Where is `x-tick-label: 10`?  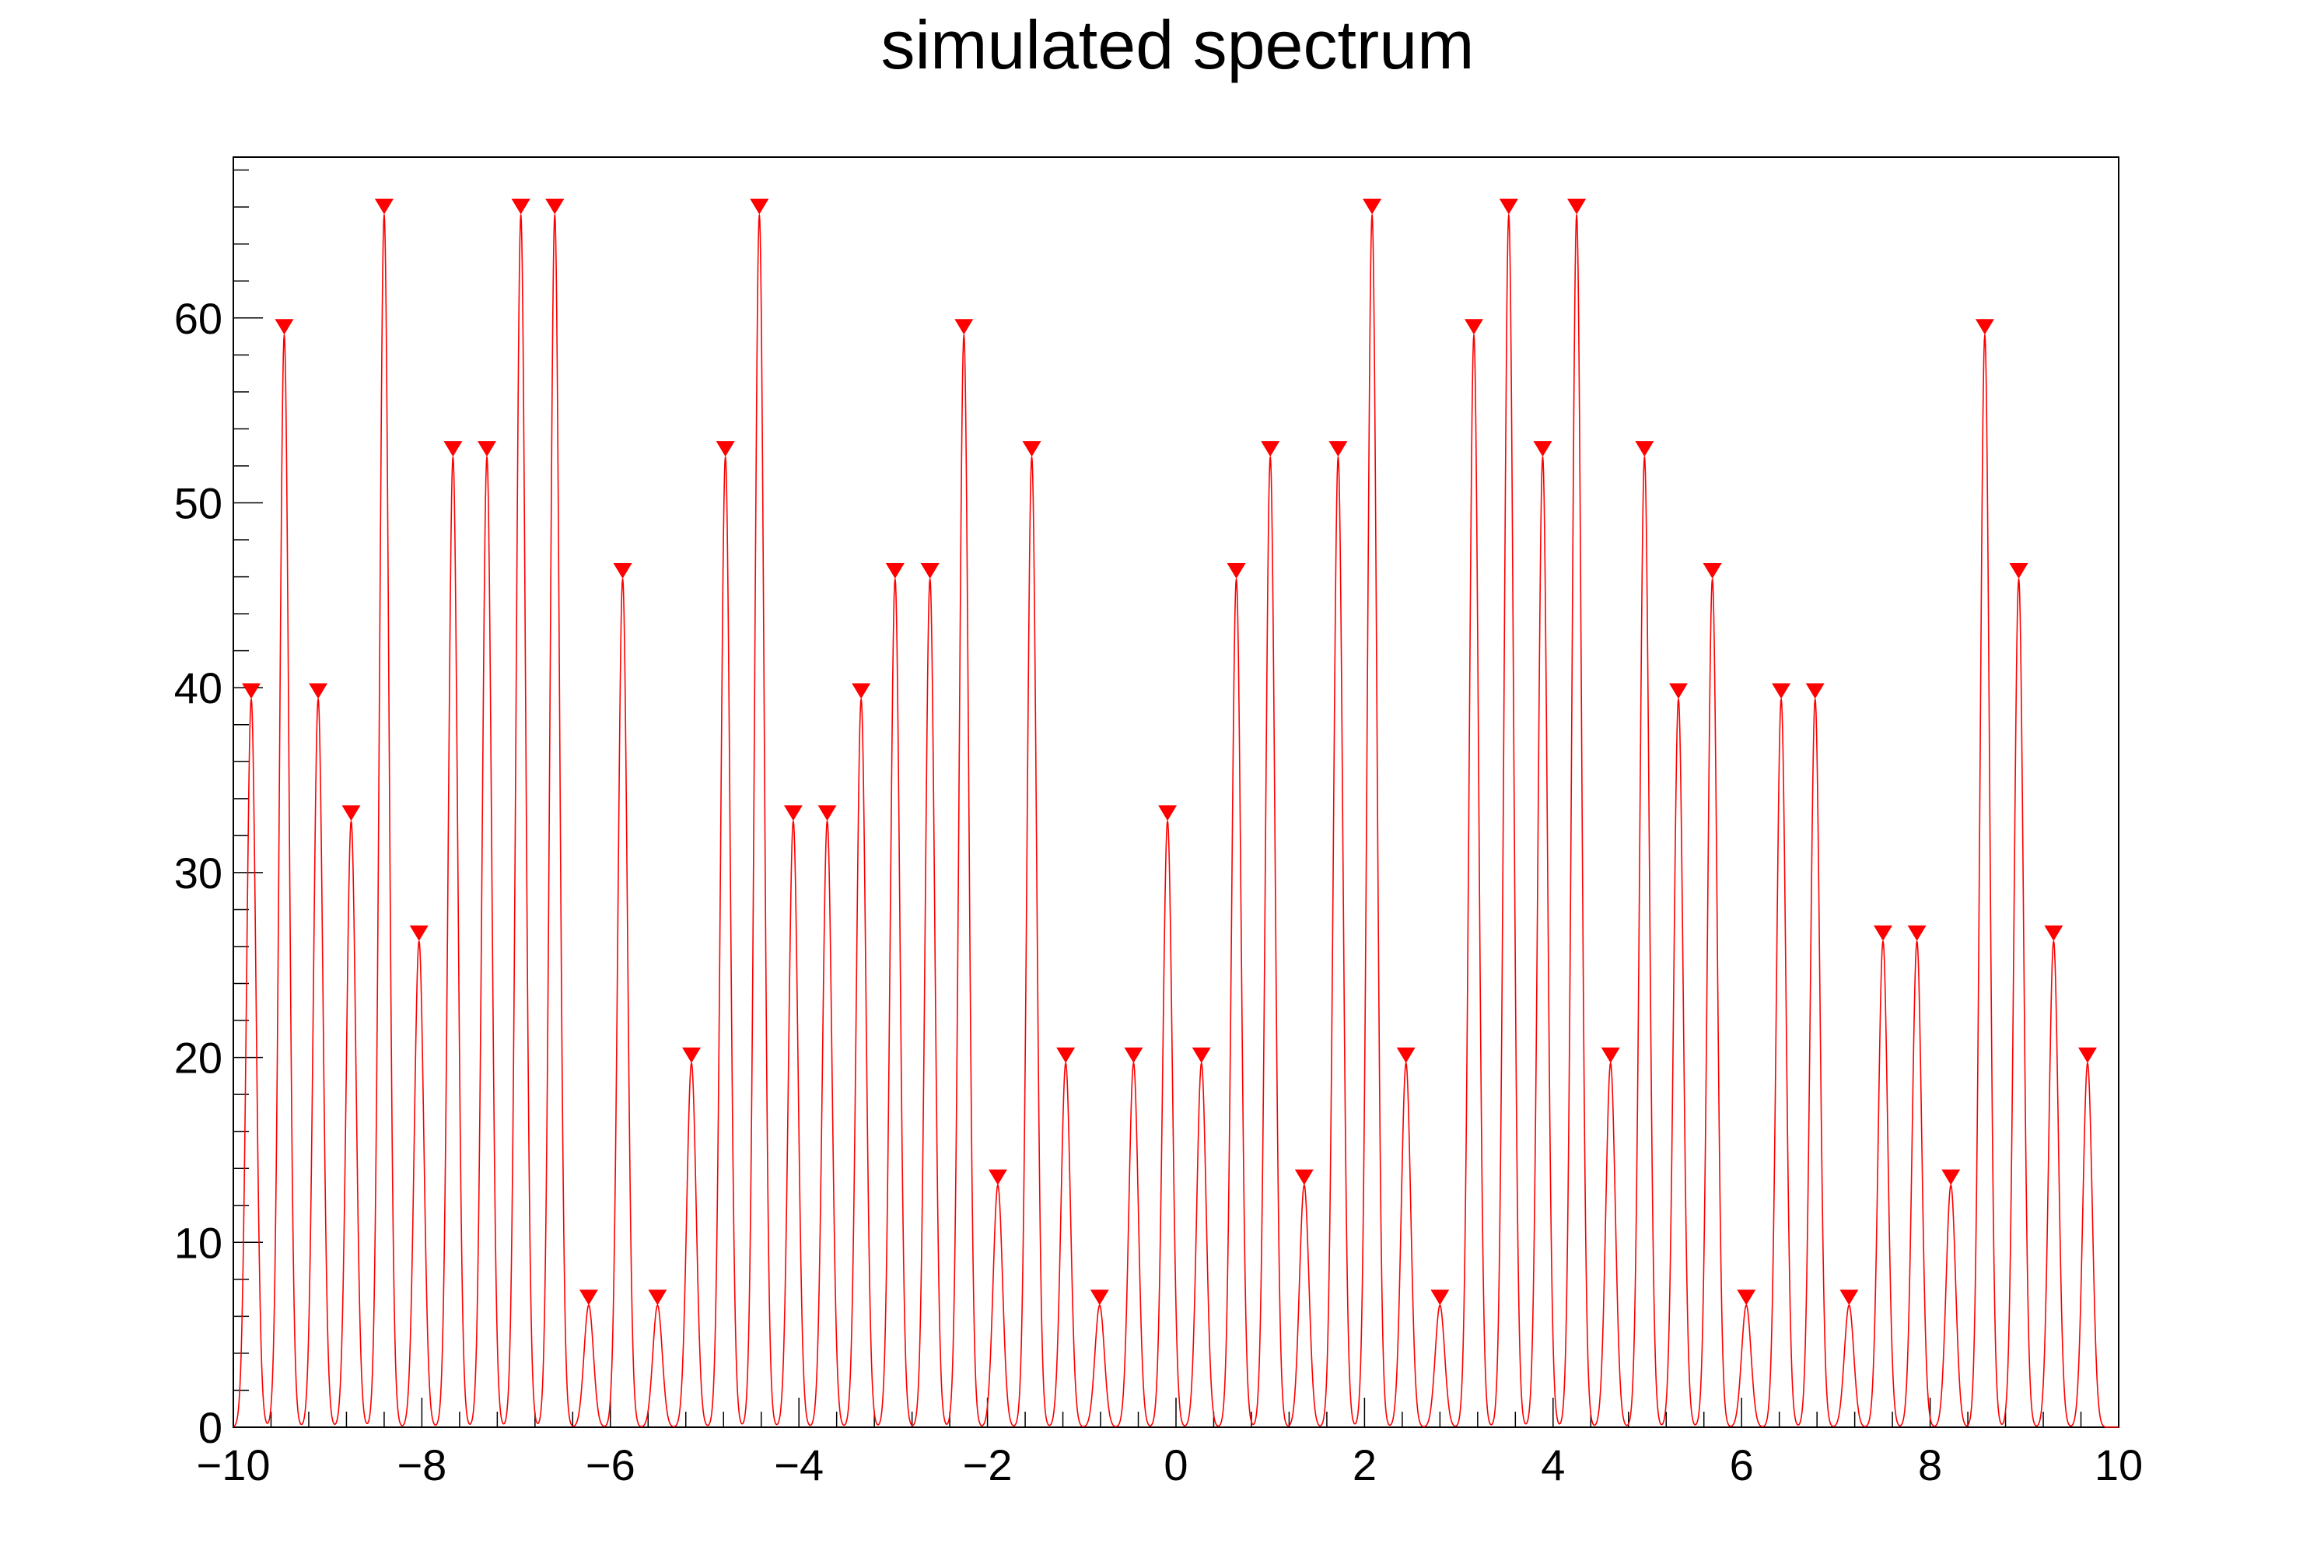
x-tick-label: 10 is located at coordinates (2119, 1465).